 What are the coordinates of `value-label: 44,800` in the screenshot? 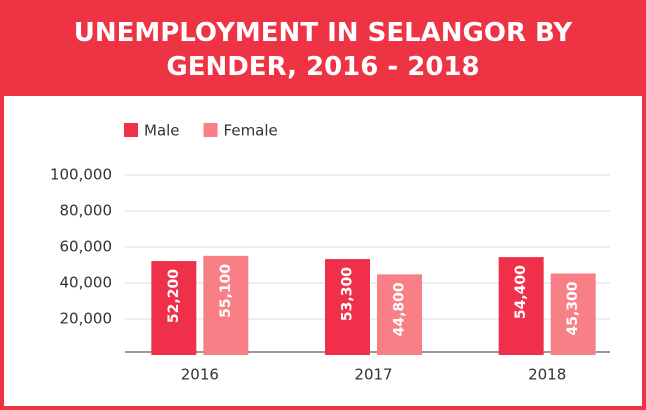 It's located at (400, 309).